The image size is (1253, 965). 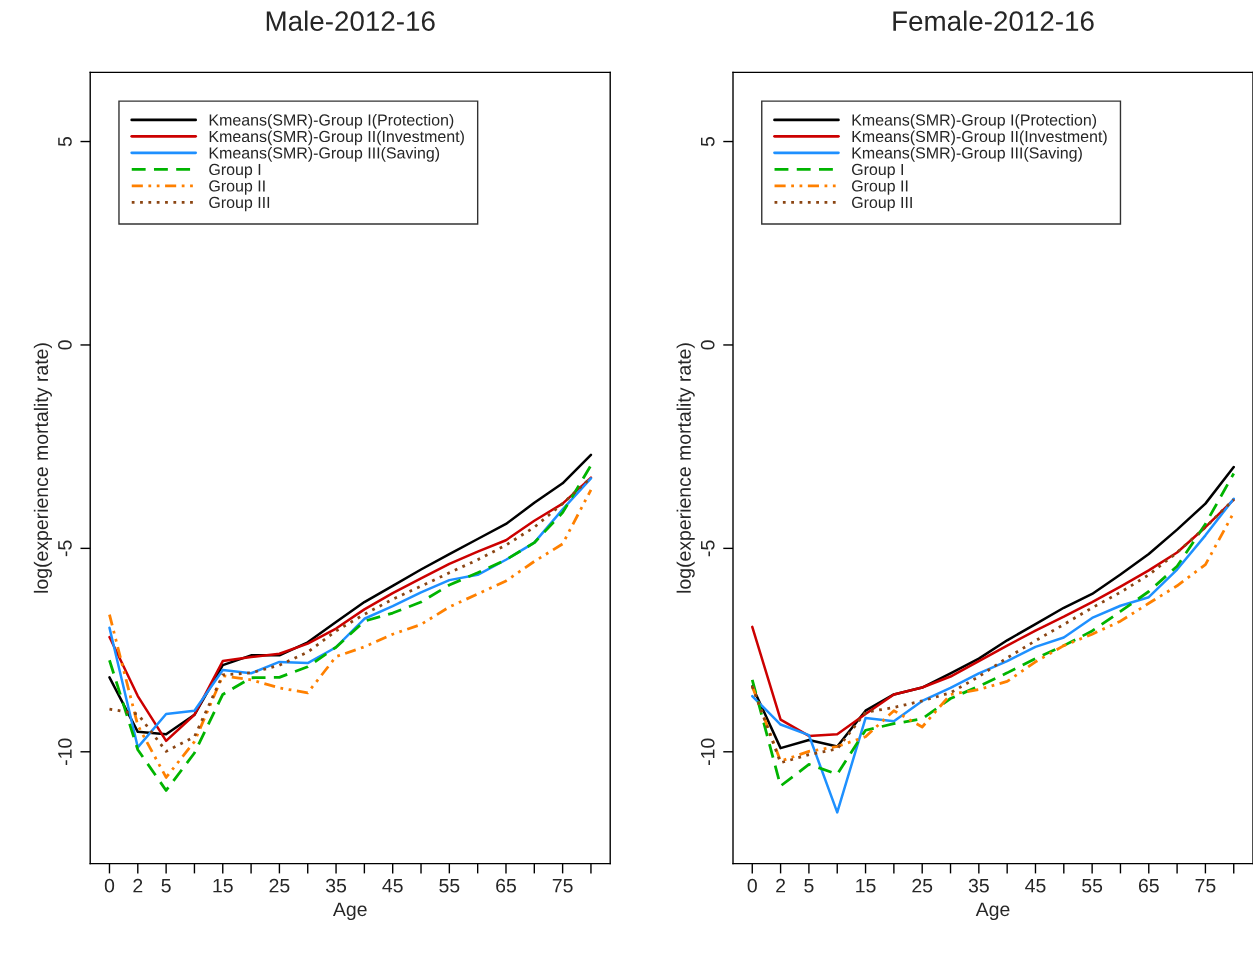 I want to click on line-series, so click(x=993, y=655).